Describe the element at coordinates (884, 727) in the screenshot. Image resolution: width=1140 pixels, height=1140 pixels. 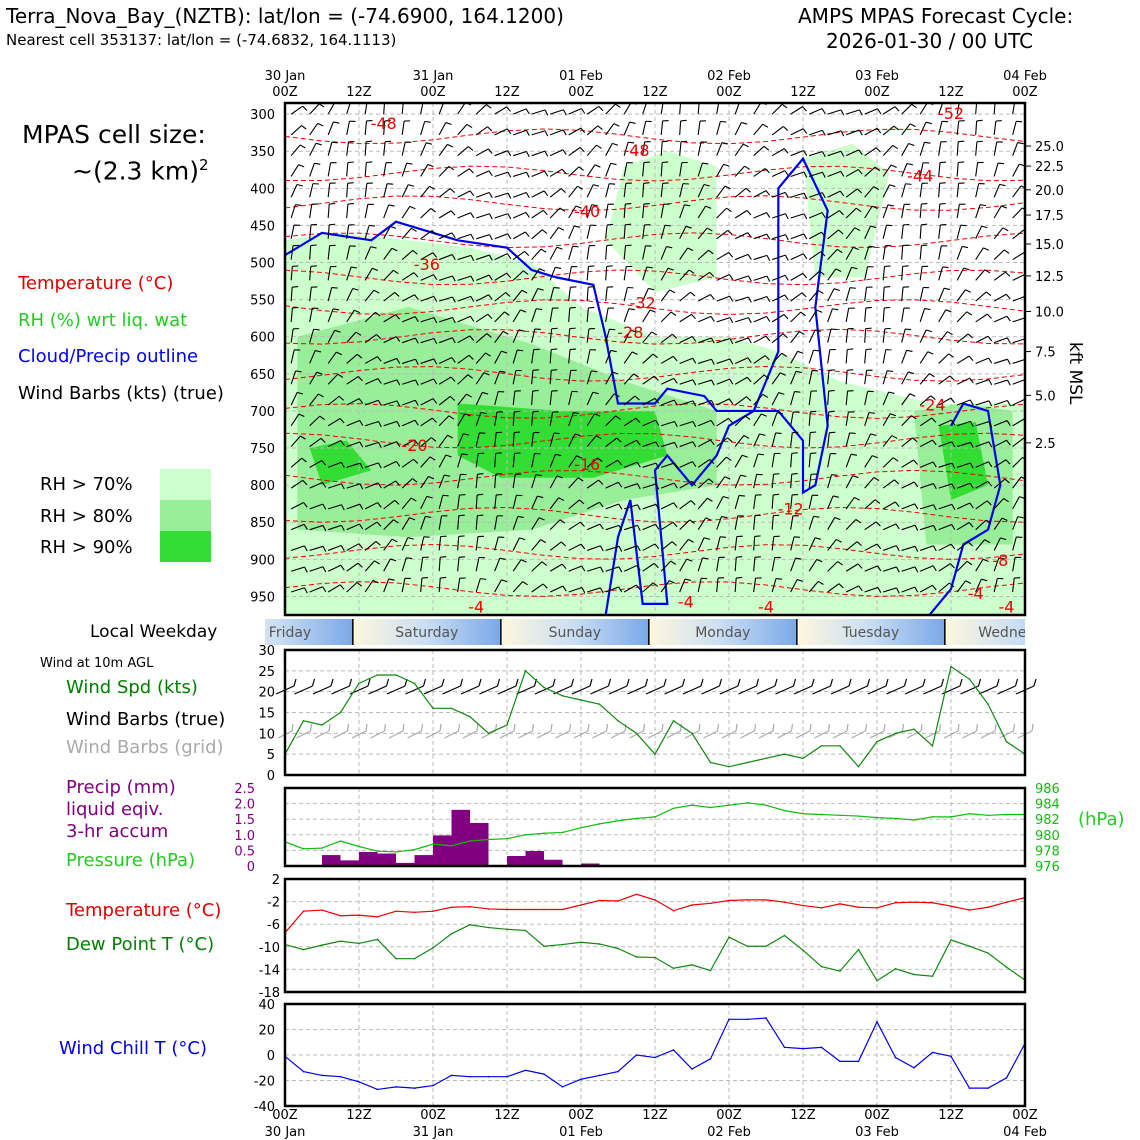
I see `grid-wind-barb-flag` at that location.